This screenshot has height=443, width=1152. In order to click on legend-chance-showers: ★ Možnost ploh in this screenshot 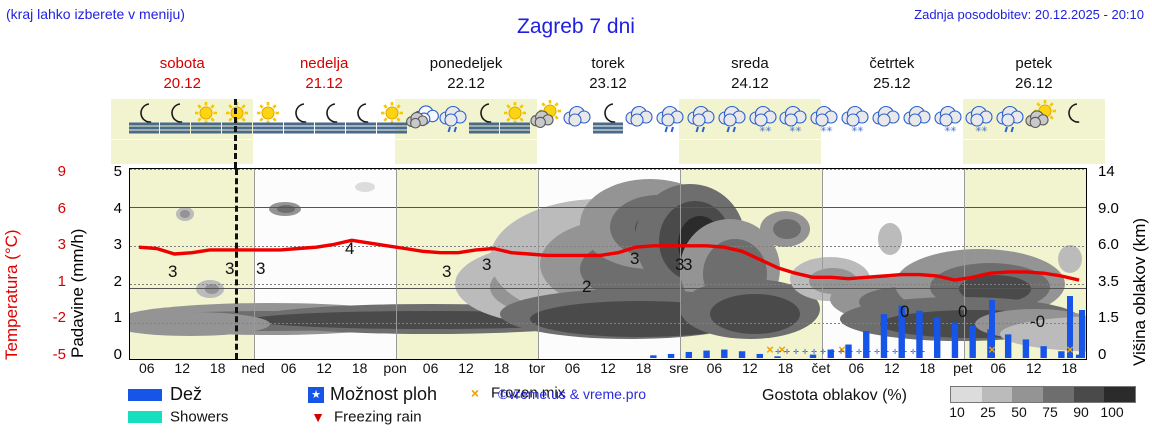, I will do `click(372, 394)`.